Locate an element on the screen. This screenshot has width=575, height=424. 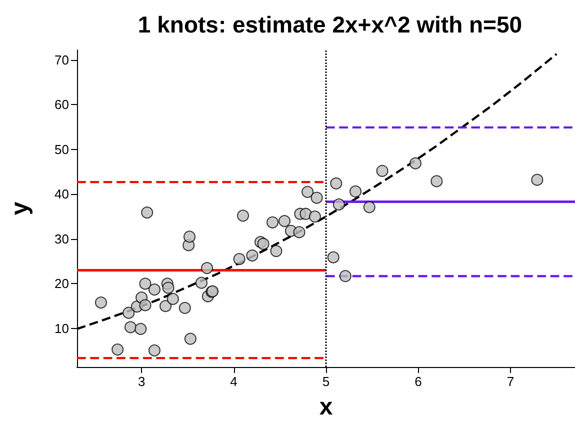
y-tick-label: 40 is located at coordinates (61, 194).